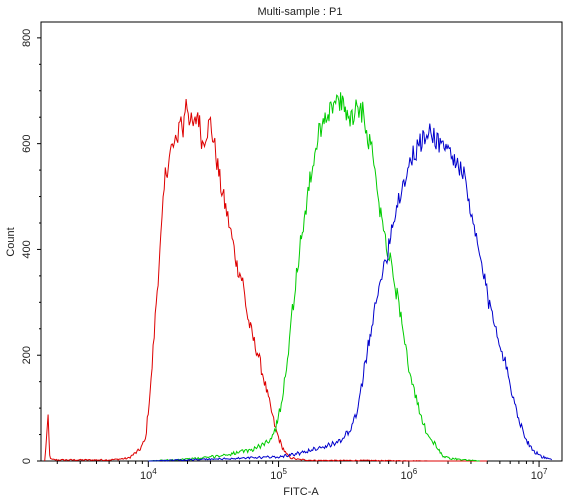  Describe the element at coordinates (27, 355) in the screenshot. I see `y-tick-label-1: 200` at that location.